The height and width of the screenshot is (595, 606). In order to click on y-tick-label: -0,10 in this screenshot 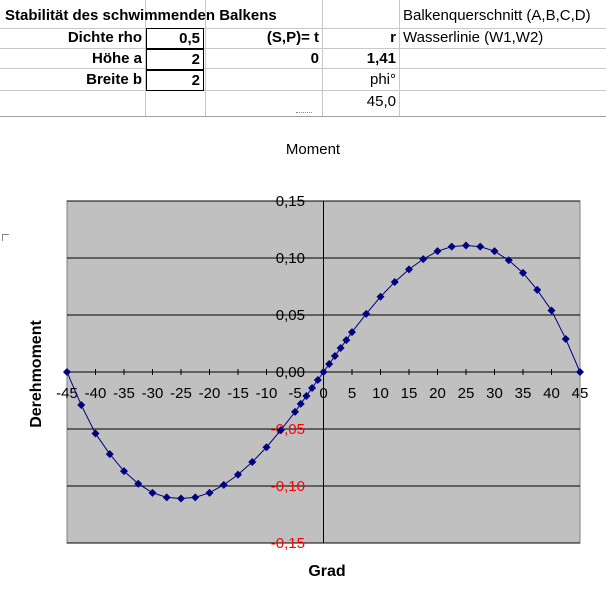, I will do `click(288, 486)`.